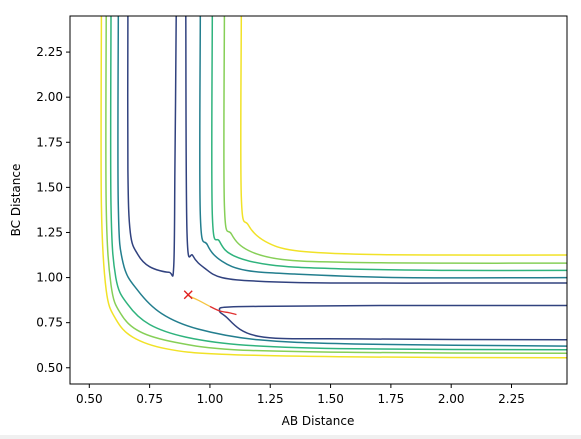 This screenshot has height=439, width=581. What do you see at coordinates (270, 399) in the screenshot?
I see `x-tick-label-3: 1.25` at bounding box center [270, 399].